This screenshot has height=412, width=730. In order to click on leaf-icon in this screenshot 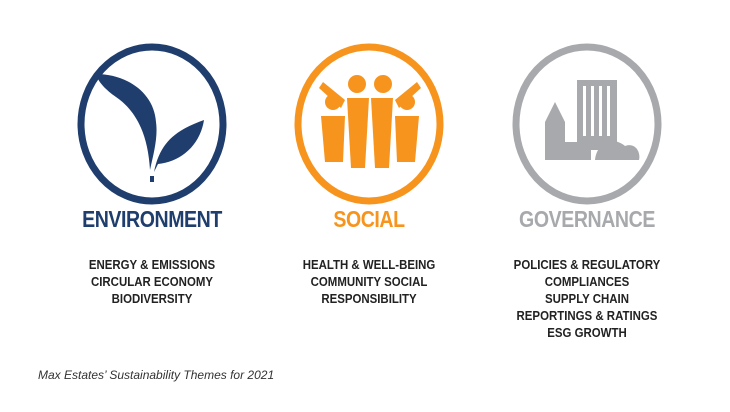, I will do `click(152, 124)`.